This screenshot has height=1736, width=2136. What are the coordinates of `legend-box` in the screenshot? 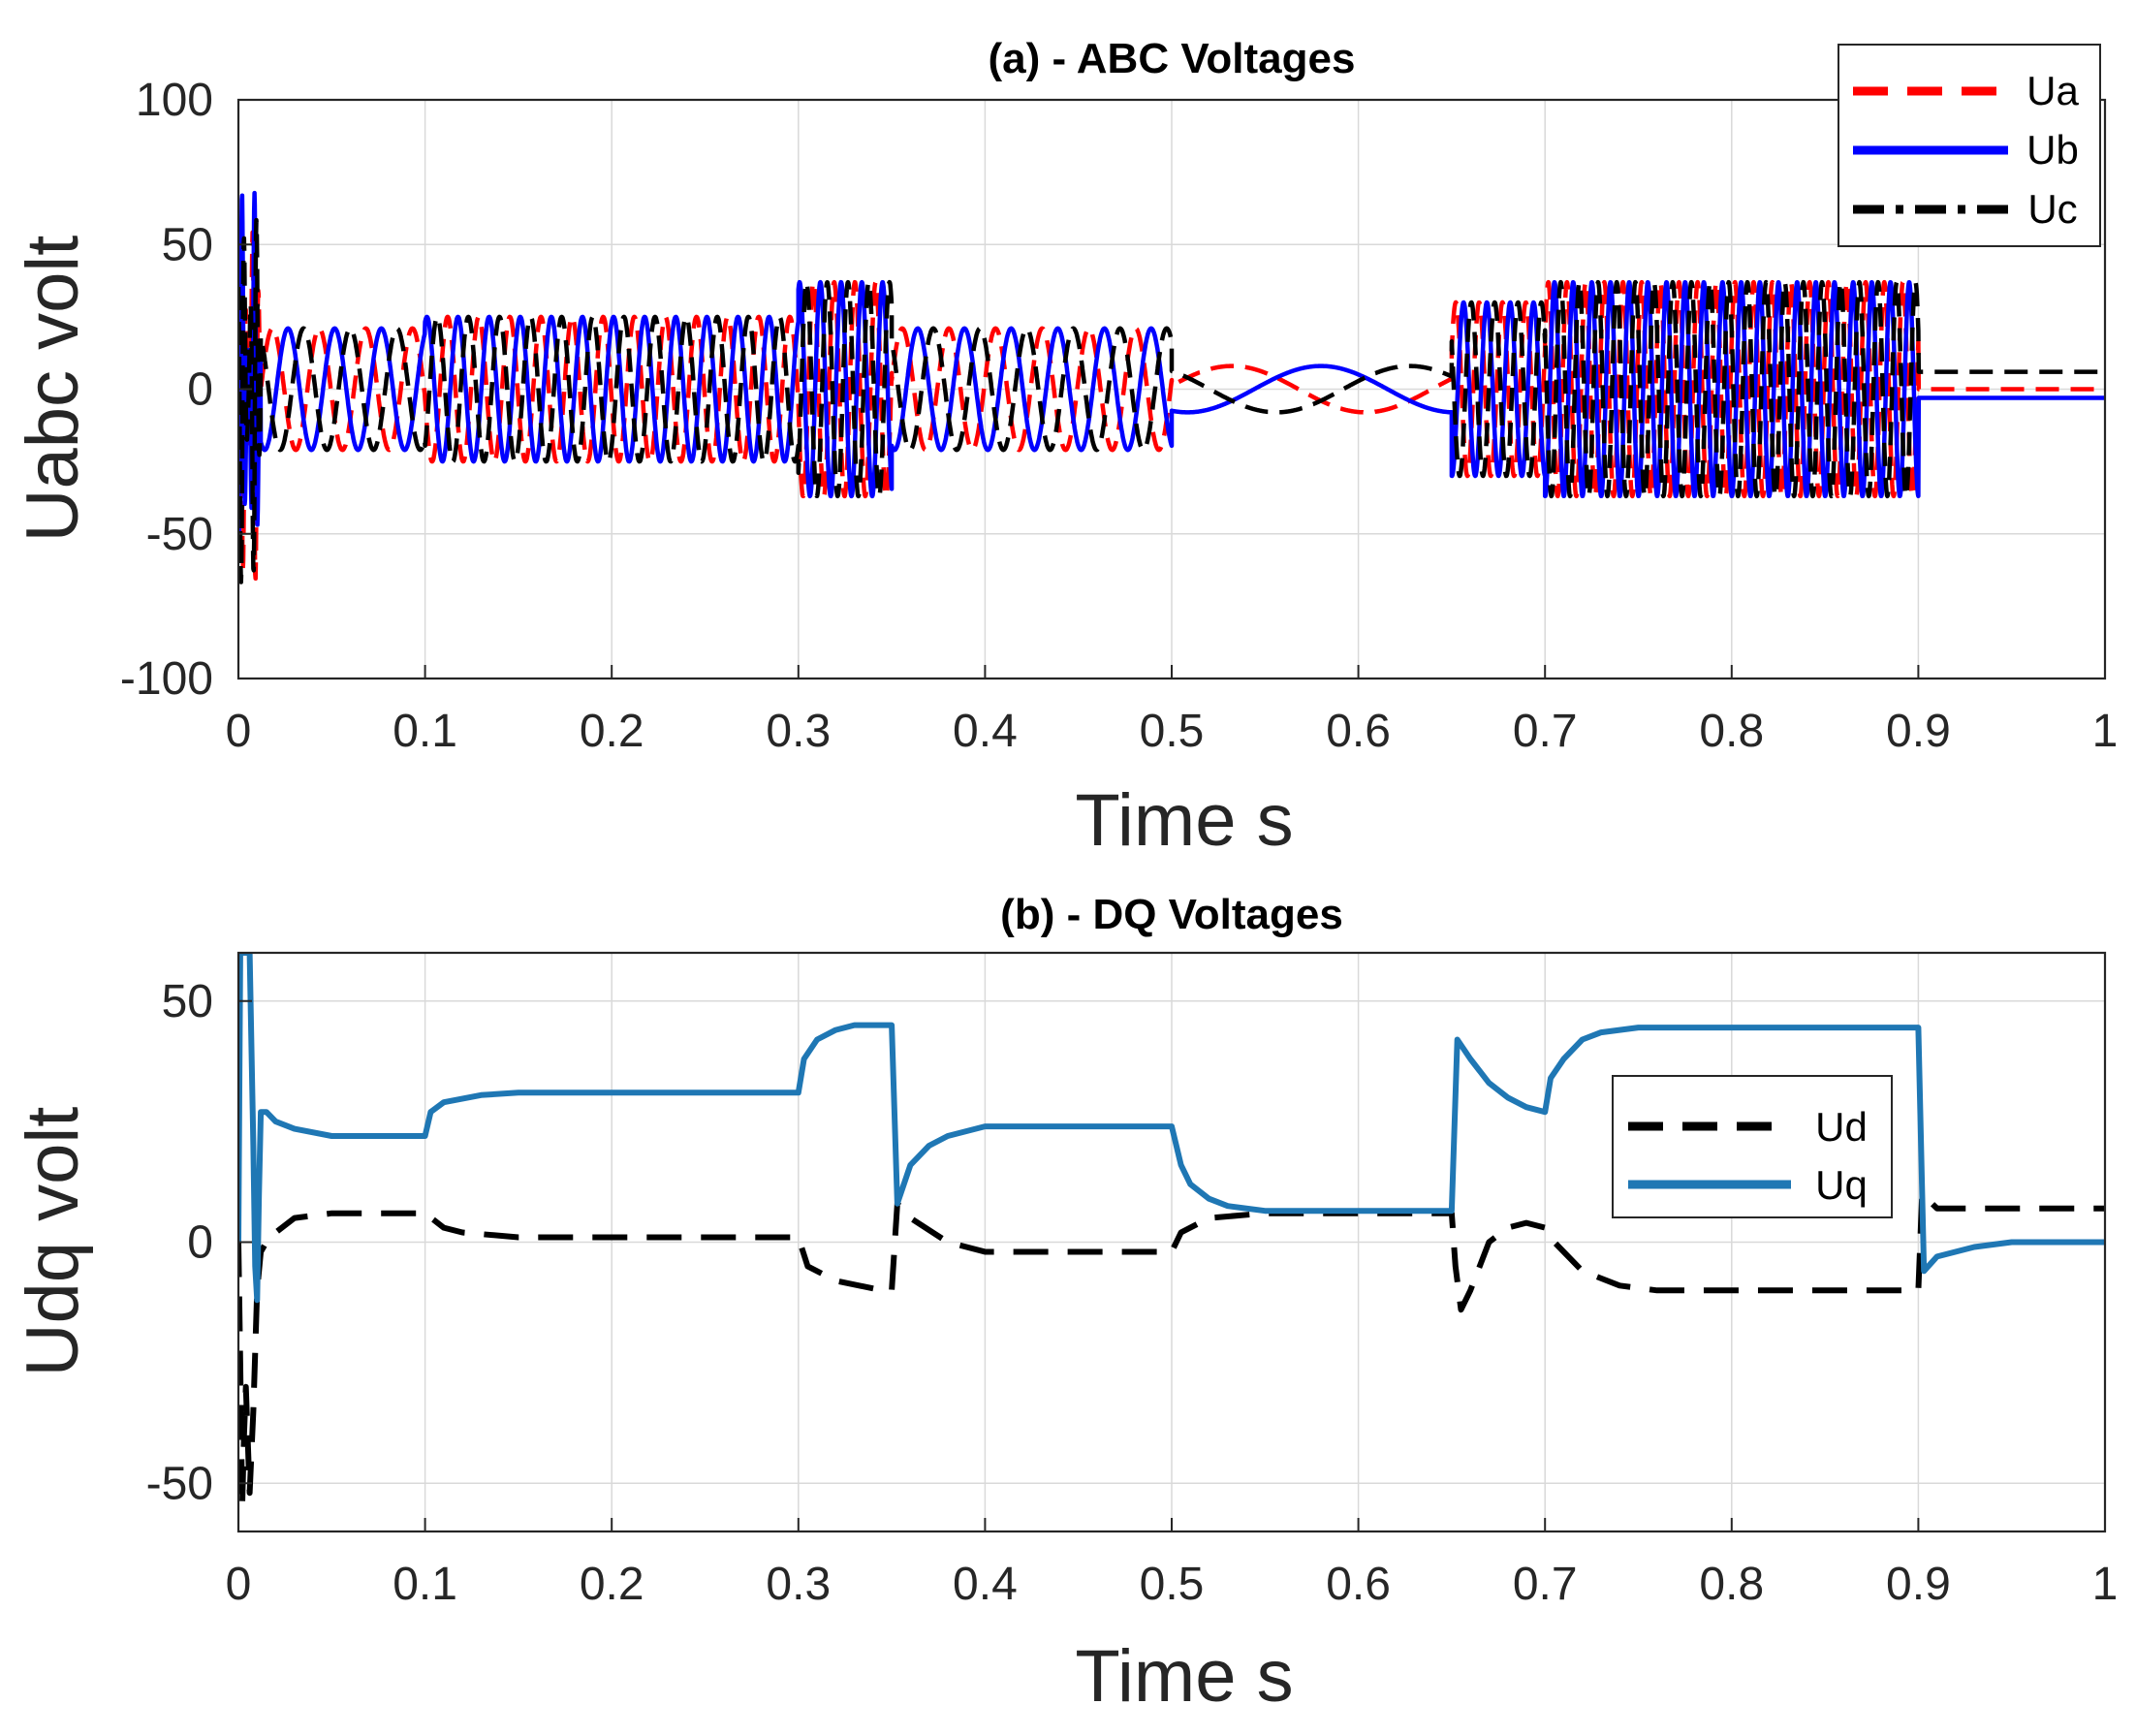 It's located at (1752, 1146).